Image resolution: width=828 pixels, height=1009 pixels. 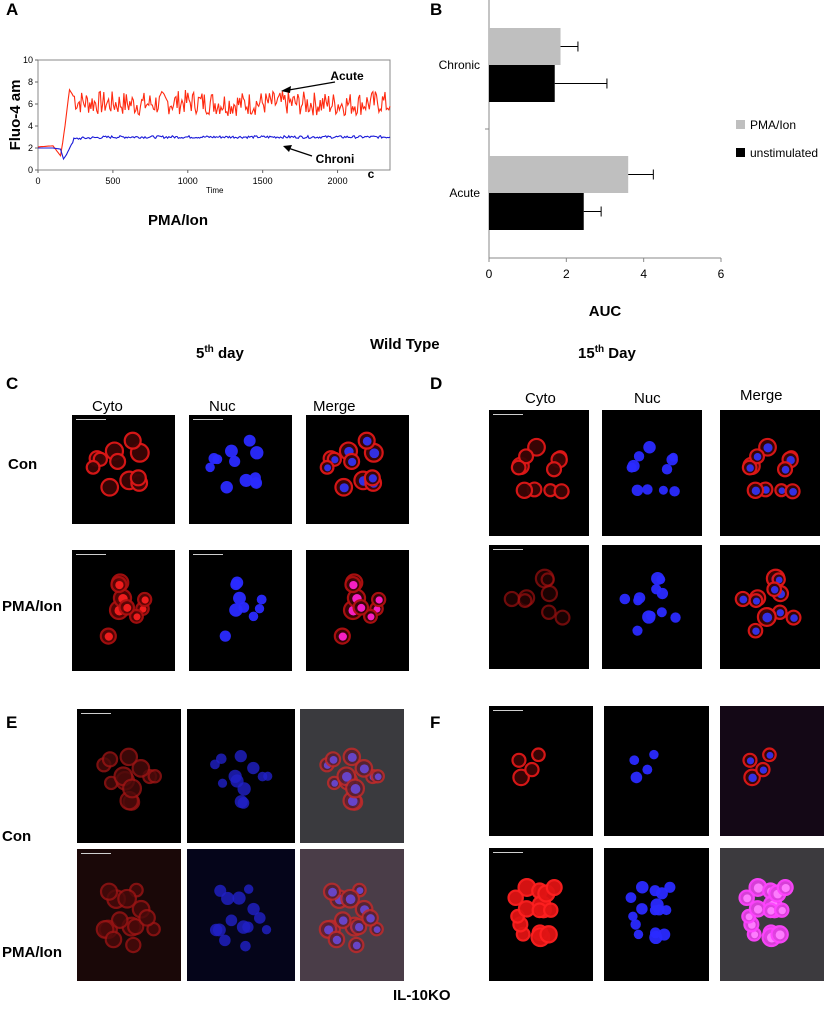 I want to click on row-label-con: Con, so click(x=17, y=836).